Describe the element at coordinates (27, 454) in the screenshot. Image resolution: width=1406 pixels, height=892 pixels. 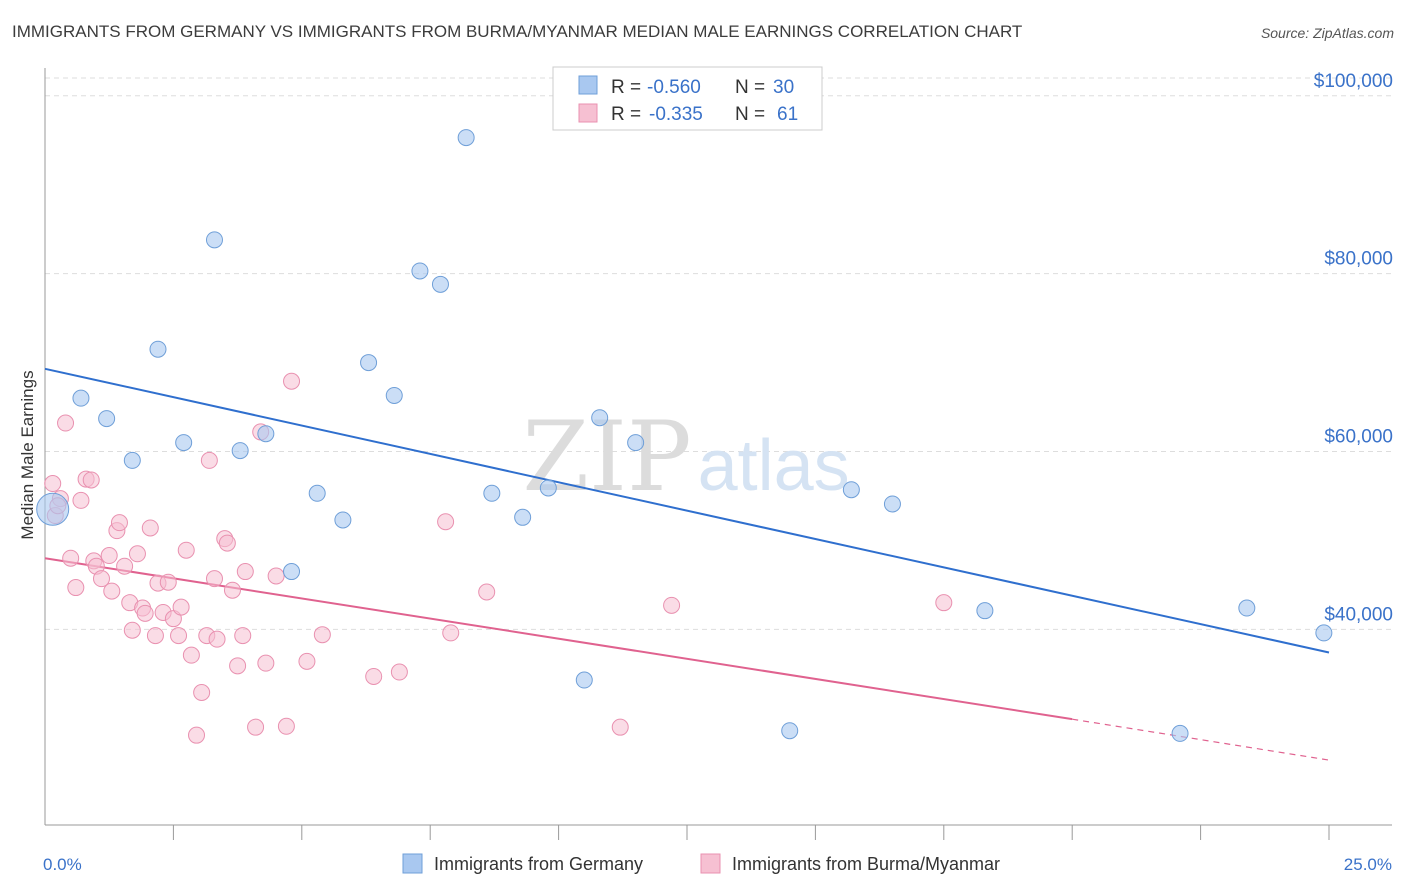
I see `y-axis-label: Median Male Earnings` at that location.